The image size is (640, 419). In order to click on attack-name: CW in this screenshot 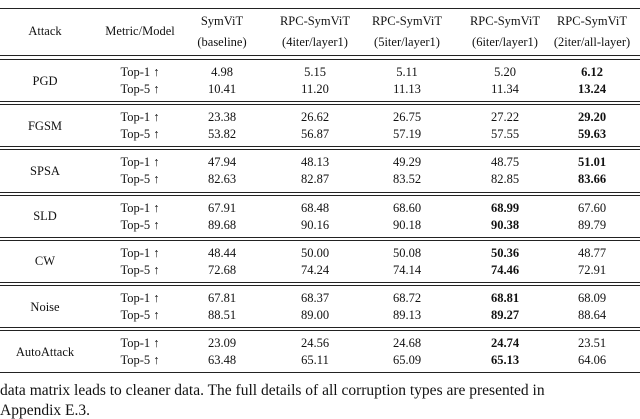, I will do `click(45, 261)`.